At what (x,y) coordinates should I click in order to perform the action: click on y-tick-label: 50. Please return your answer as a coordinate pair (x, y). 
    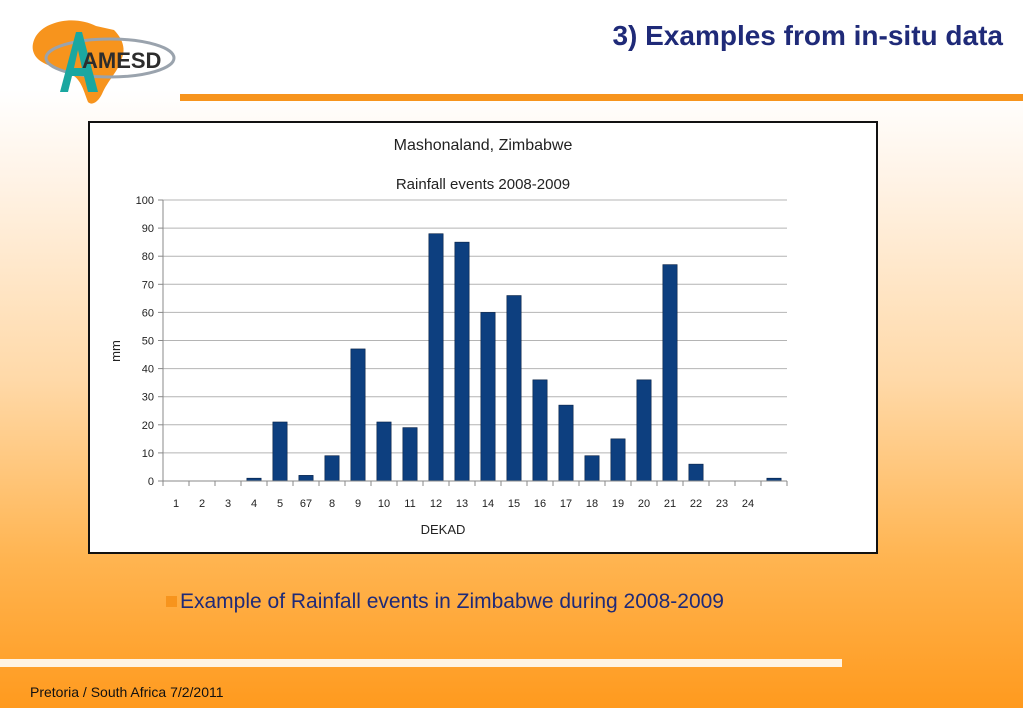
    Looking at the image, I should click on (148, 342).